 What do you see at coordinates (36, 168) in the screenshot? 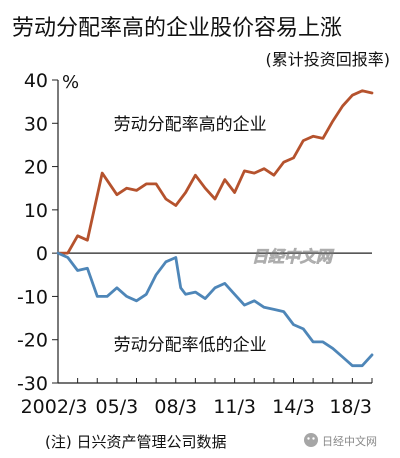
I see `y-tick-label: 20` at bounding box center [36, 168].